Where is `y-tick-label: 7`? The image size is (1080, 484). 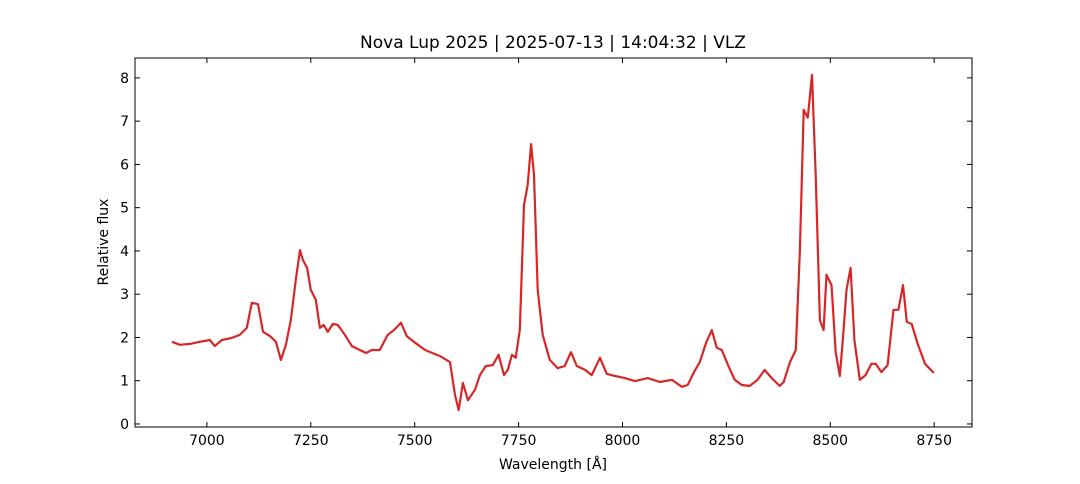
y-tick-label: 7 is located at coordinates (124, 122).